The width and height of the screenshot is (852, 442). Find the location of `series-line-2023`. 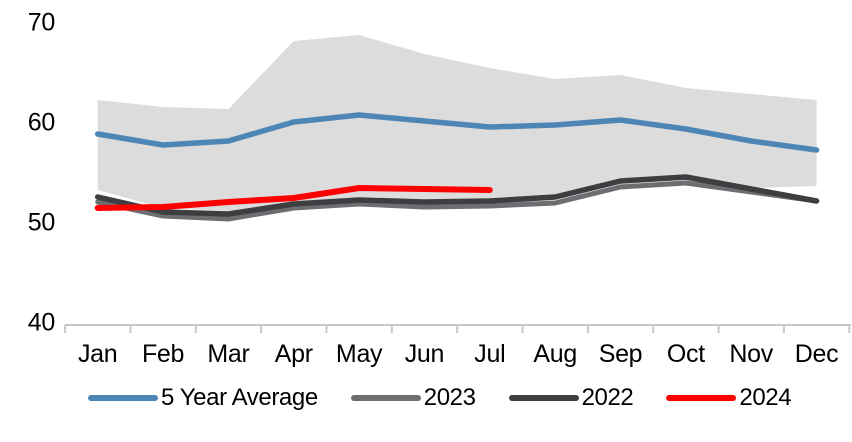

series-line-2023 is located at coordinates (457, 201).